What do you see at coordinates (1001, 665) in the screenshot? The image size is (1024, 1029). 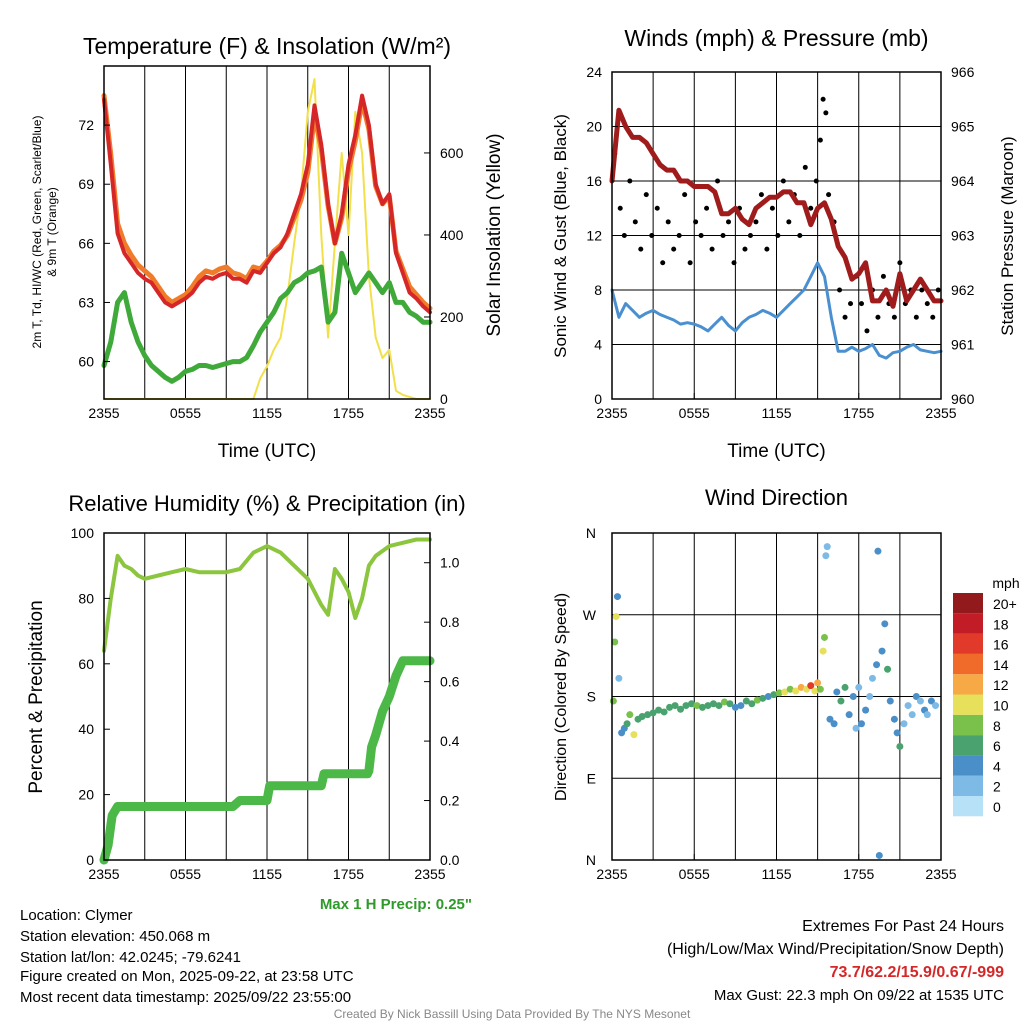 I see `legend-label: 14` at bounding box center [1001, 665].